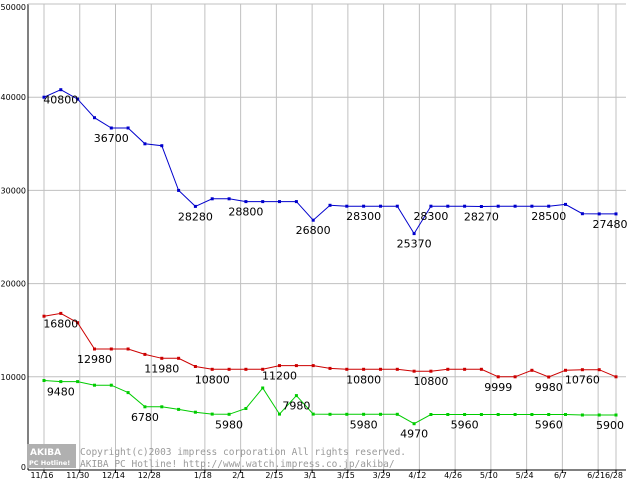 The height and width of the screenshot is (480, 640). I want to click on data-label: 28500, so click(548, 216).